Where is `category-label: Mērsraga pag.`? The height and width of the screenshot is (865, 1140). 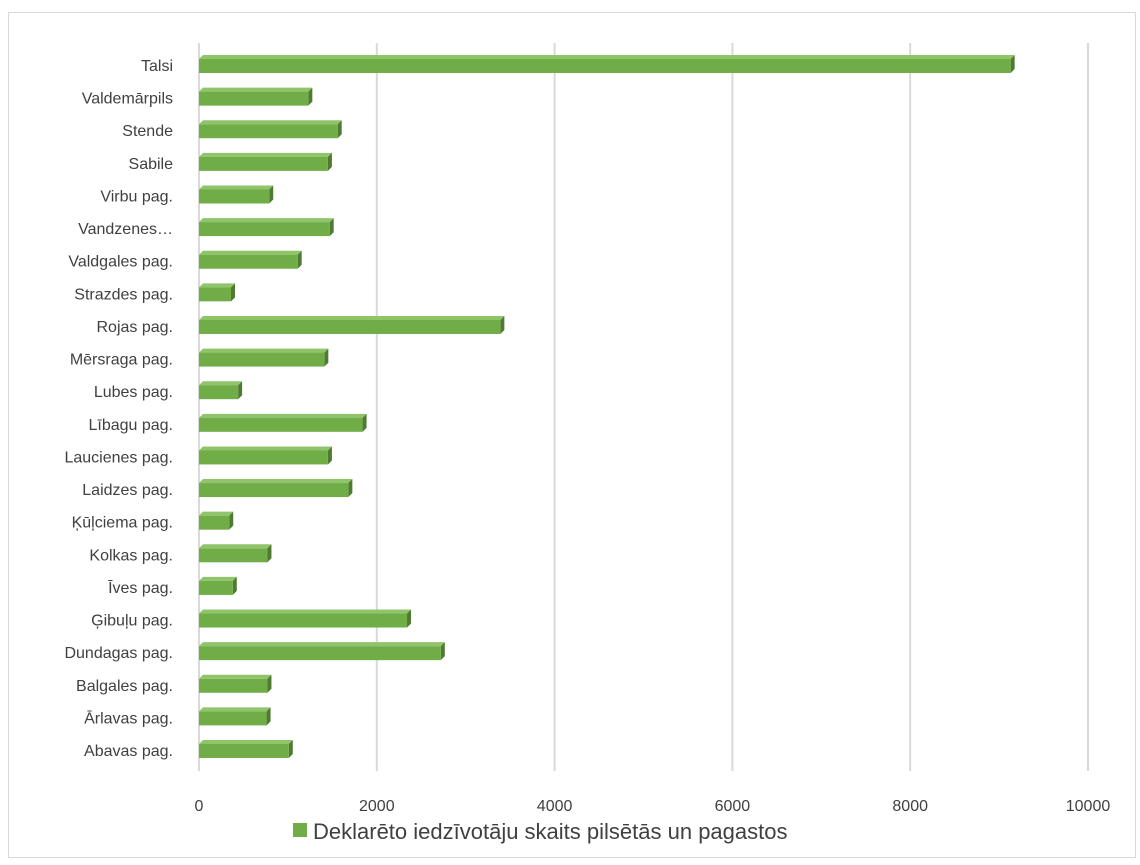 category-label: Mērsraga pag. is located at coordinates (121, 360).